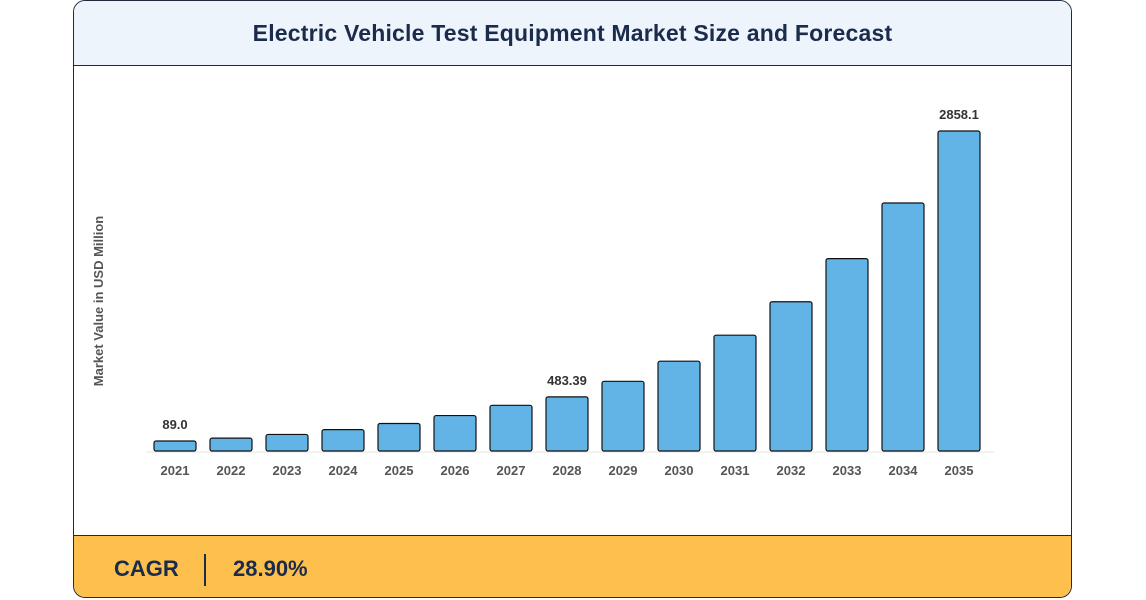 This screenshot has width=1146, height=600. Describe the element at coordinates (959, 291) in the screenshot. I see `bar-2035` at that location.